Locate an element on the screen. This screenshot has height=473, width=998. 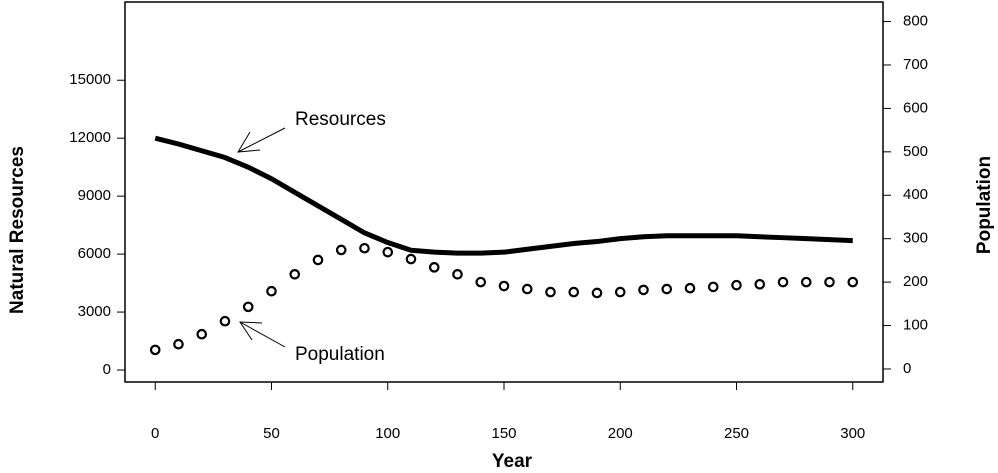
y2-tick-label: 500 is located at coordinates (915, 151).